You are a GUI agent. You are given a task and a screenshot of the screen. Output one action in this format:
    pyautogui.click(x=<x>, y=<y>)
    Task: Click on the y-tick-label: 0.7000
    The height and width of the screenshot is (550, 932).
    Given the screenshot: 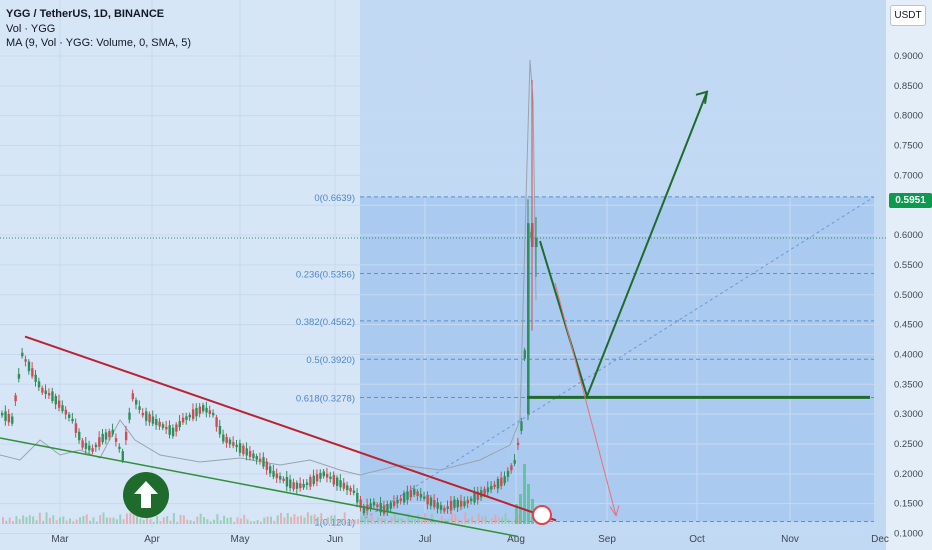 What is the action you would take?
    pyautogui.click(x=908, y=175)
    